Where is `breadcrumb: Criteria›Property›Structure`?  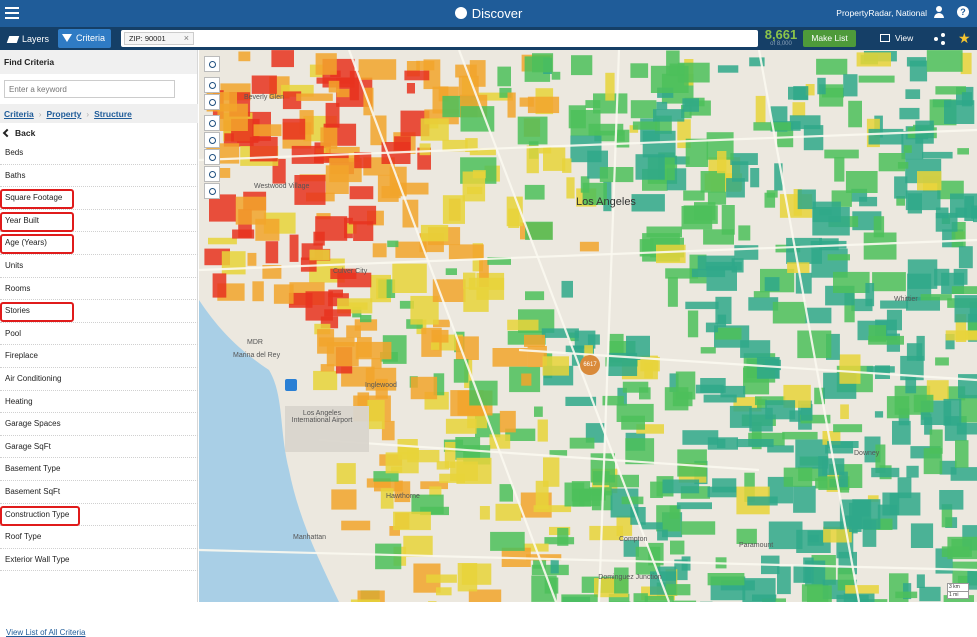
breadcrumb: Criteria›Property›Structure is located at coordinates (99, 113).